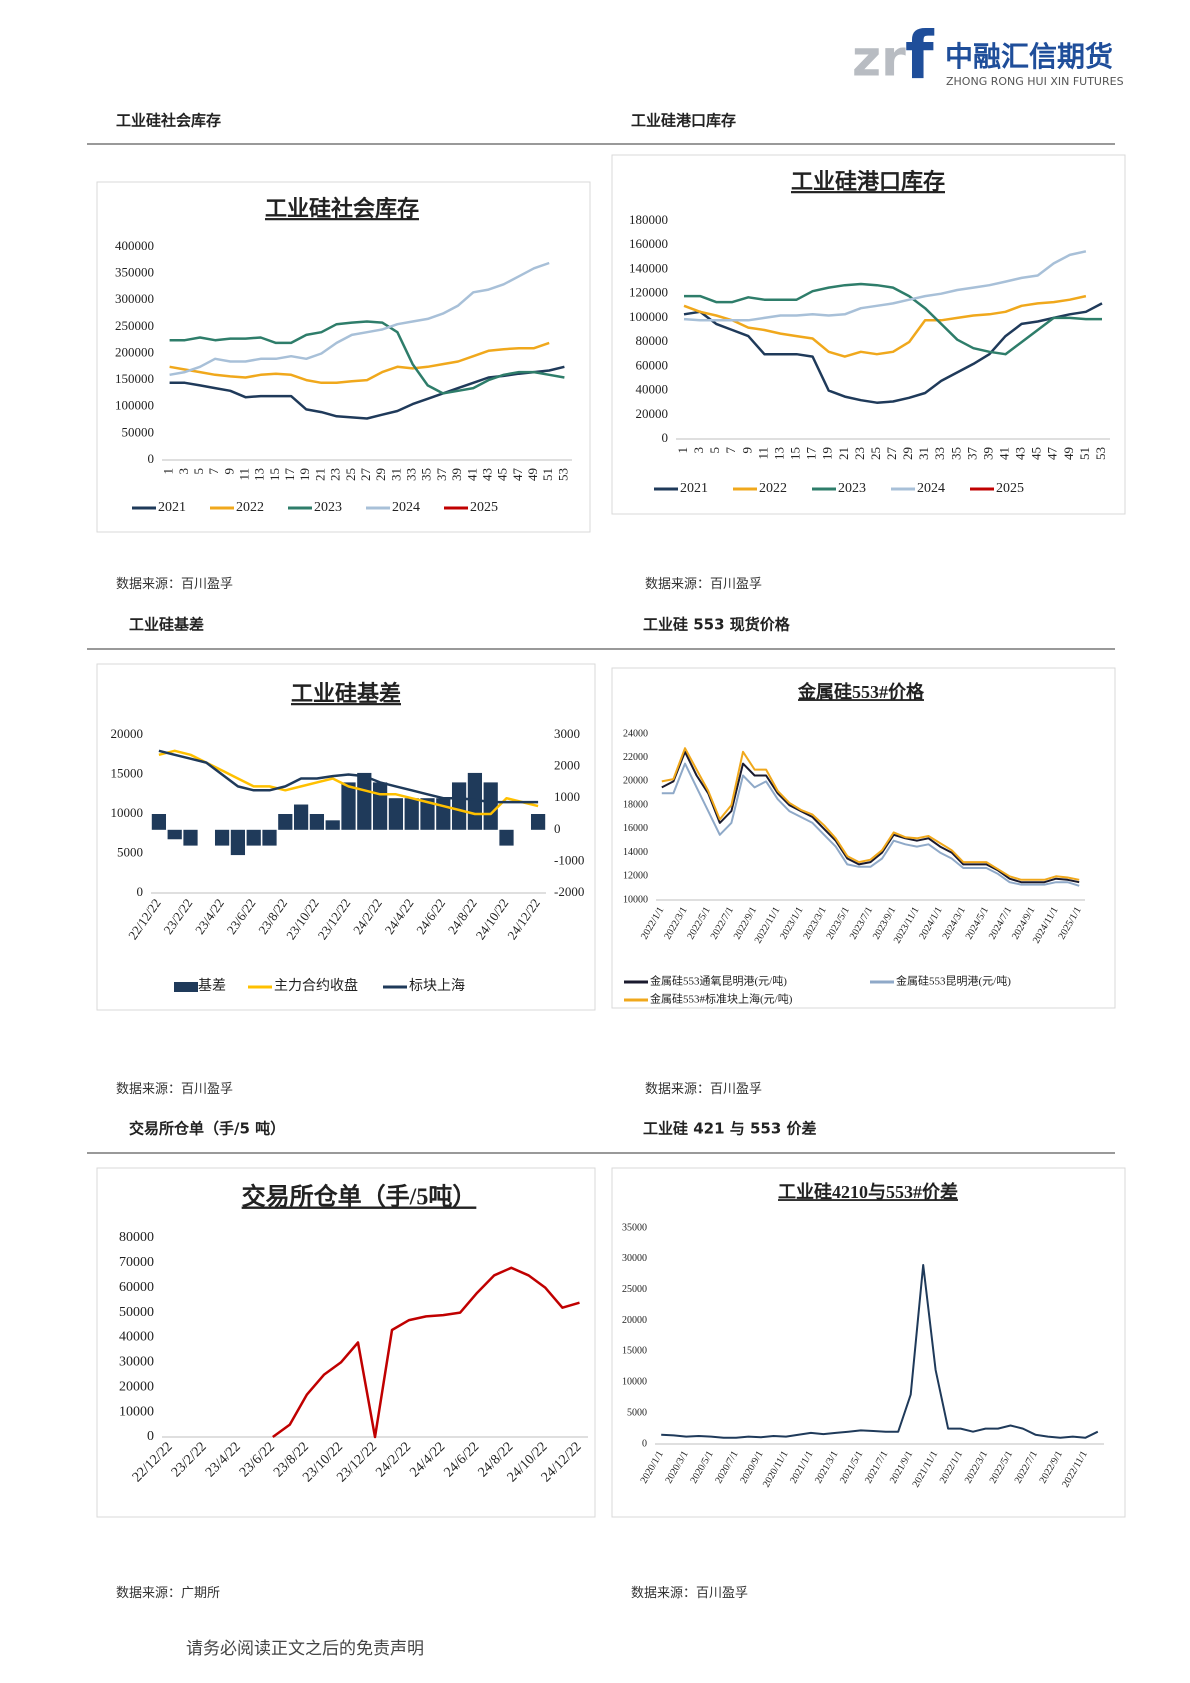 The height and width of the screenshot is (1683, 1190). I want to click on x-tick-label: 25, so click(875, 453).